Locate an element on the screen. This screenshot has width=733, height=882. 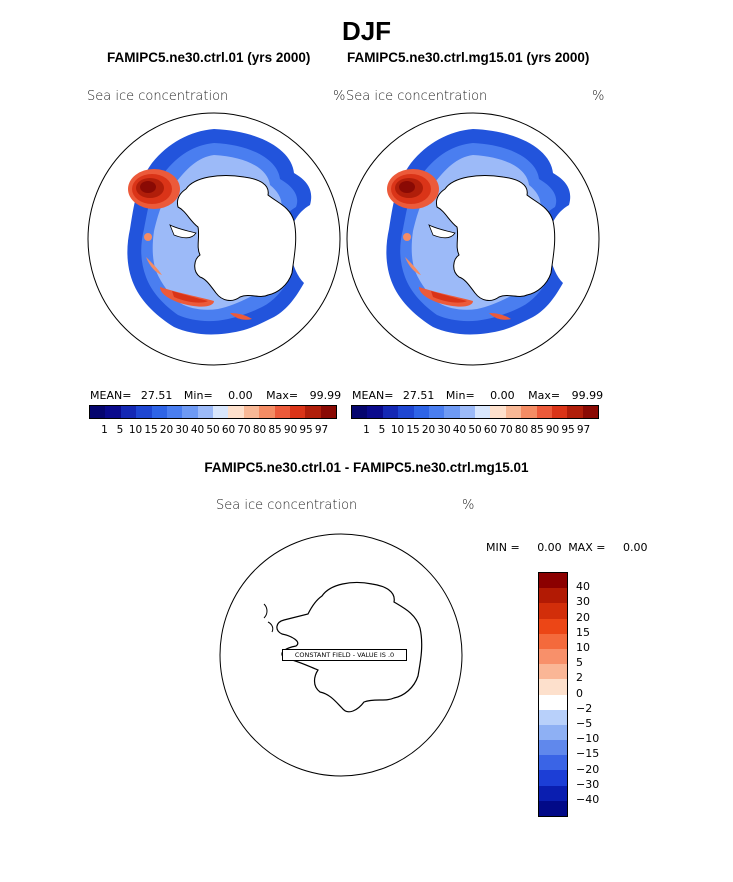
left-min-value: 0.00 is located at coordinates (240, 395).